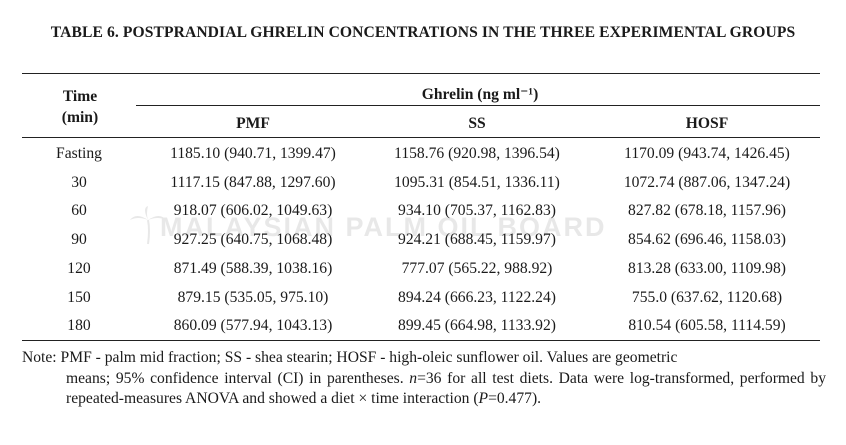 This screenshot has height=445, width=846. What do you see at coordinates (79, 153) in the screenshot?
I see `cell-time: Fasting` at bounding box center [79, 153].